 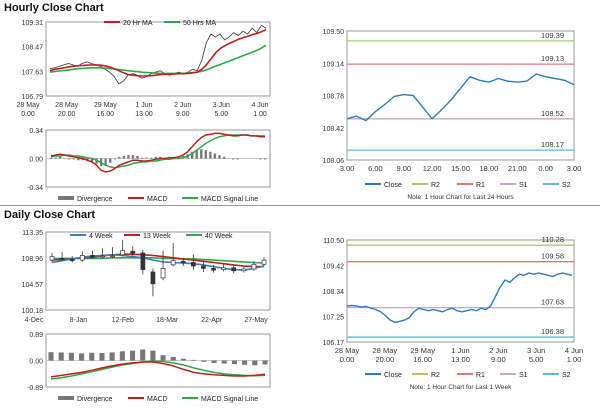 I want to click on x-tick-label: 18.00, so click(x=488, y=168).